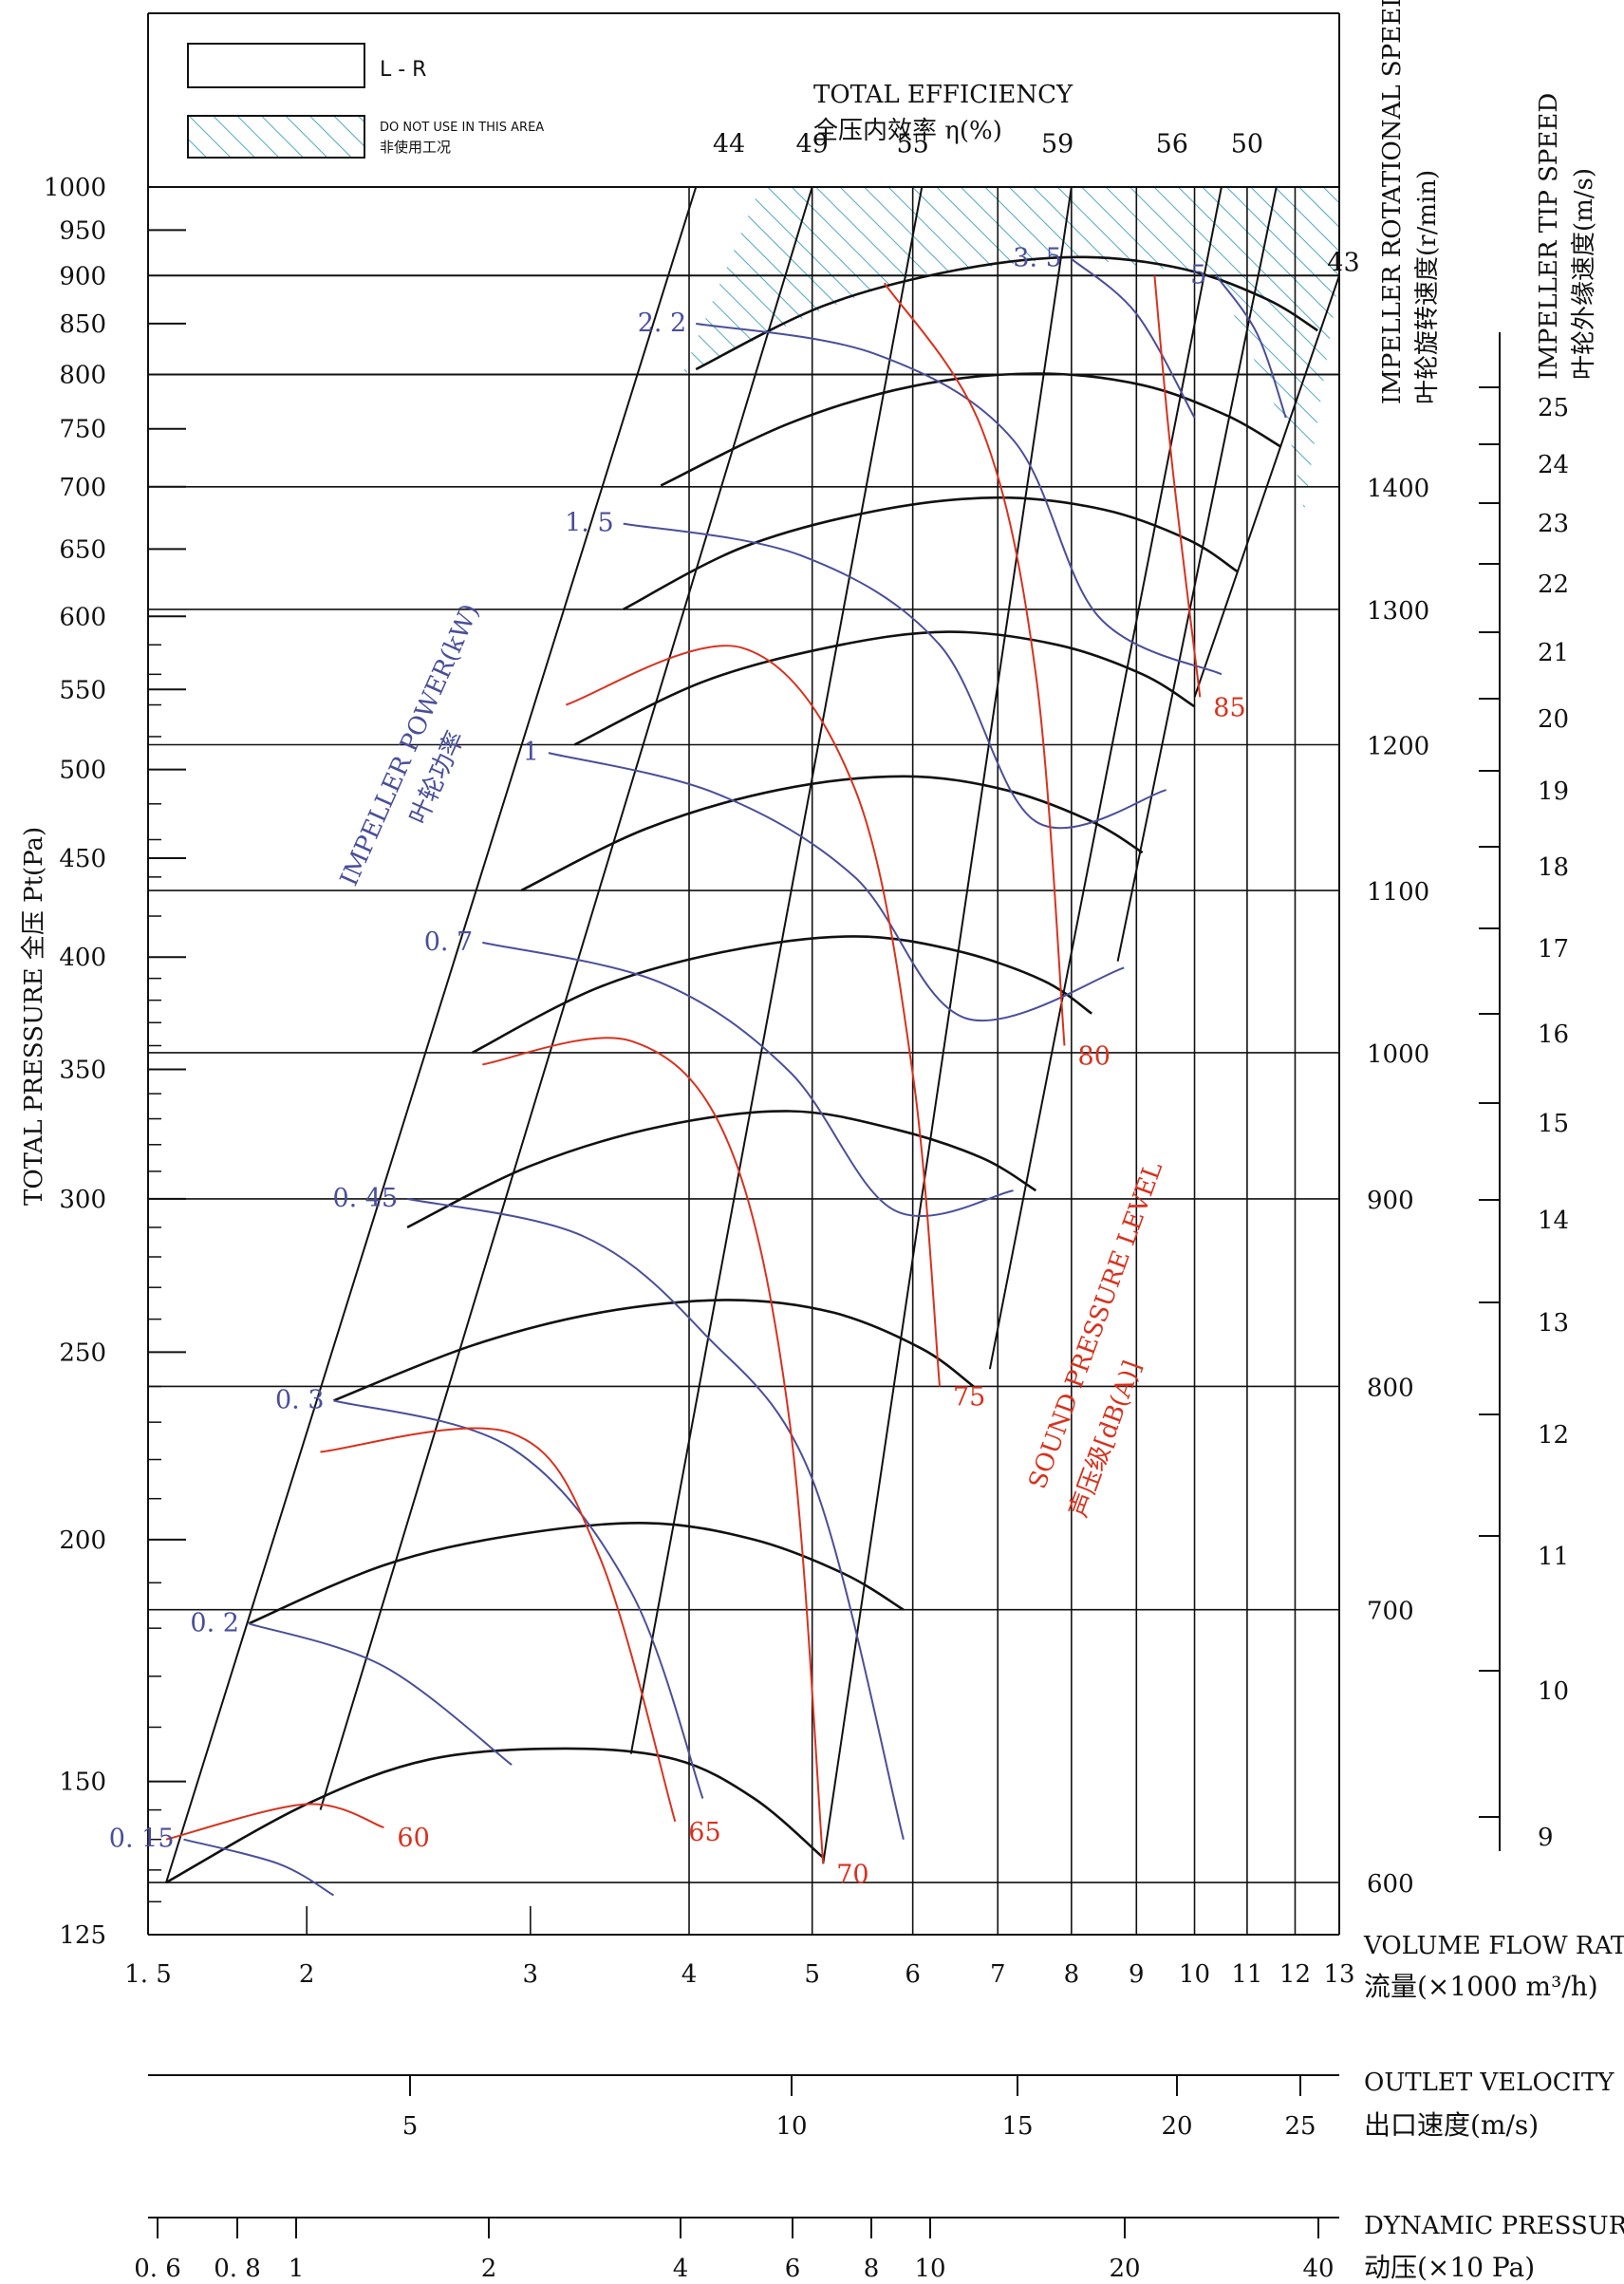 This screenshot has height=2284, width=1624. What do you see at coordinates (1391, 1885) in the screenshot?
I see `rpm-tick-label: 600` at bounding box center [1391, 1885].